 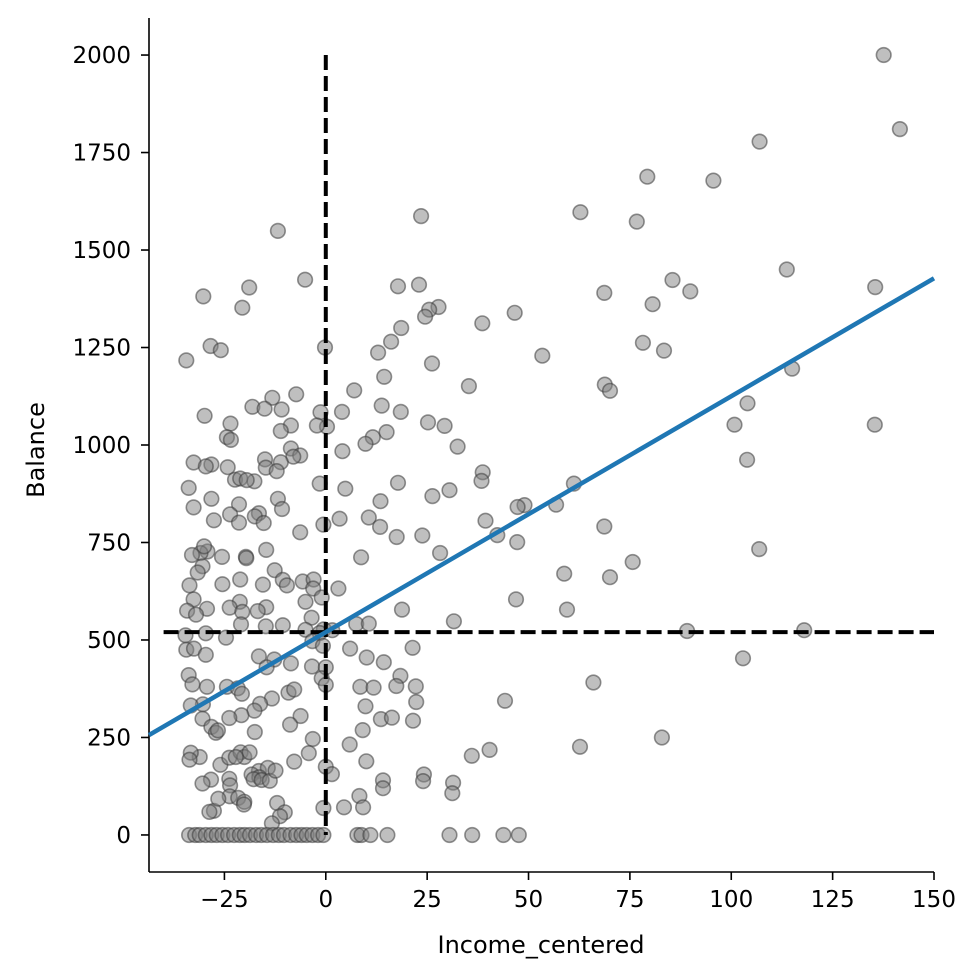 What do you see at coordinates (934, 900) in the screenshot?
I see `x-tick-label: 150` at bounding box center [934, 900].